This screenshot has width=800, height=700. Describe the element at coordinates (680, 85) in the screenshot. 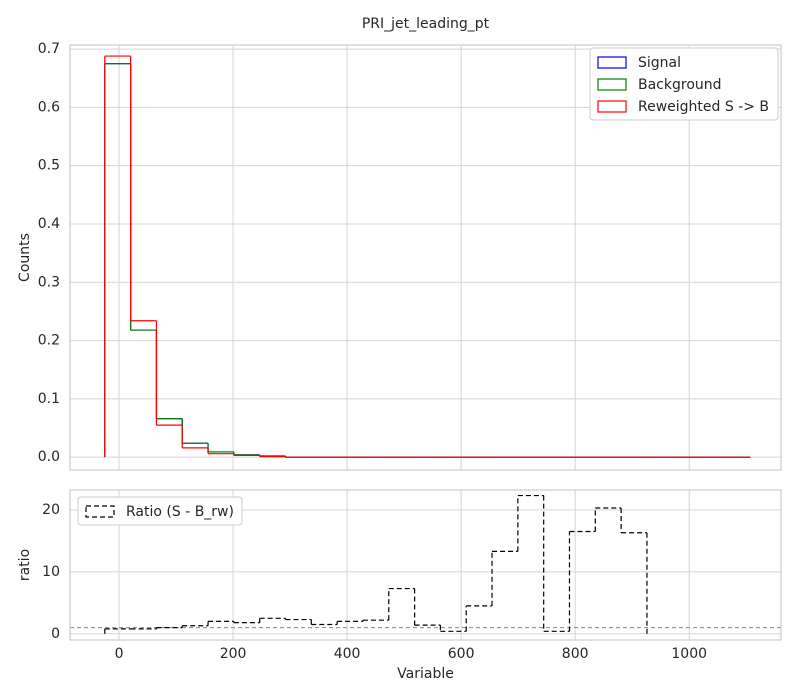

I see `legend-label: Background` at that location.